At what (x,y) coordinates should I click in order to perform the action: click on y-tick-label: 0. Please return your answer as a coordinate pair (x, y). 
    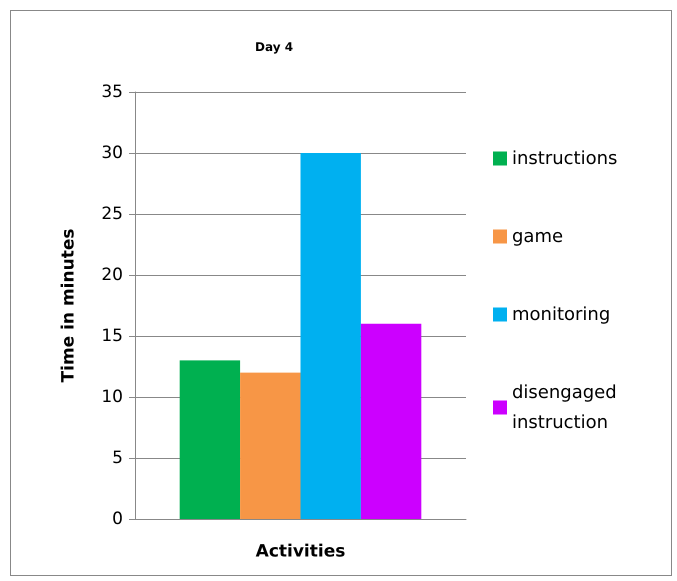
    Looking at the image, I should click on (117, 519).